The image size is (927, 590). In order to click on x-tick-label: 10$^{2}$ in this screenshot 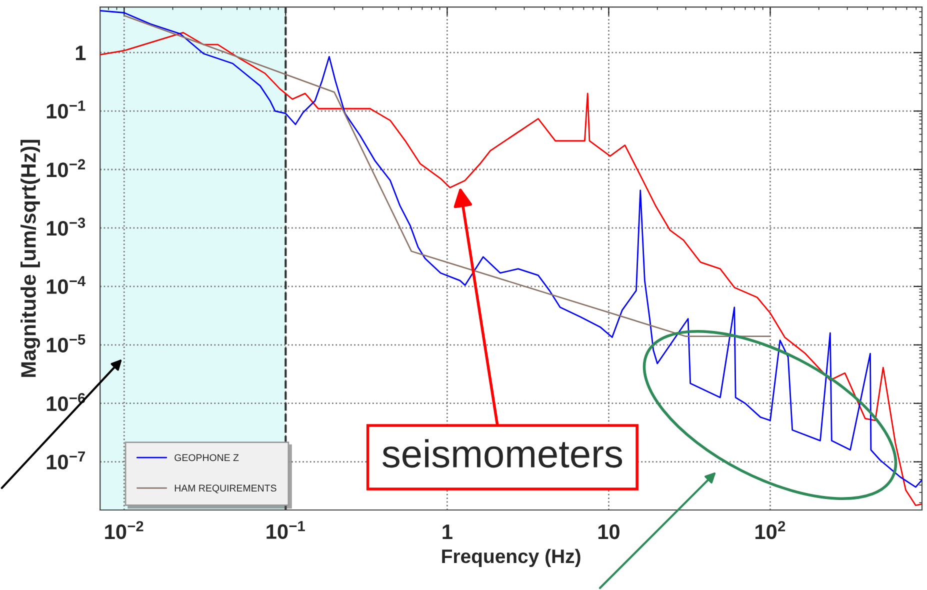, I will do `click(771, 530)`.